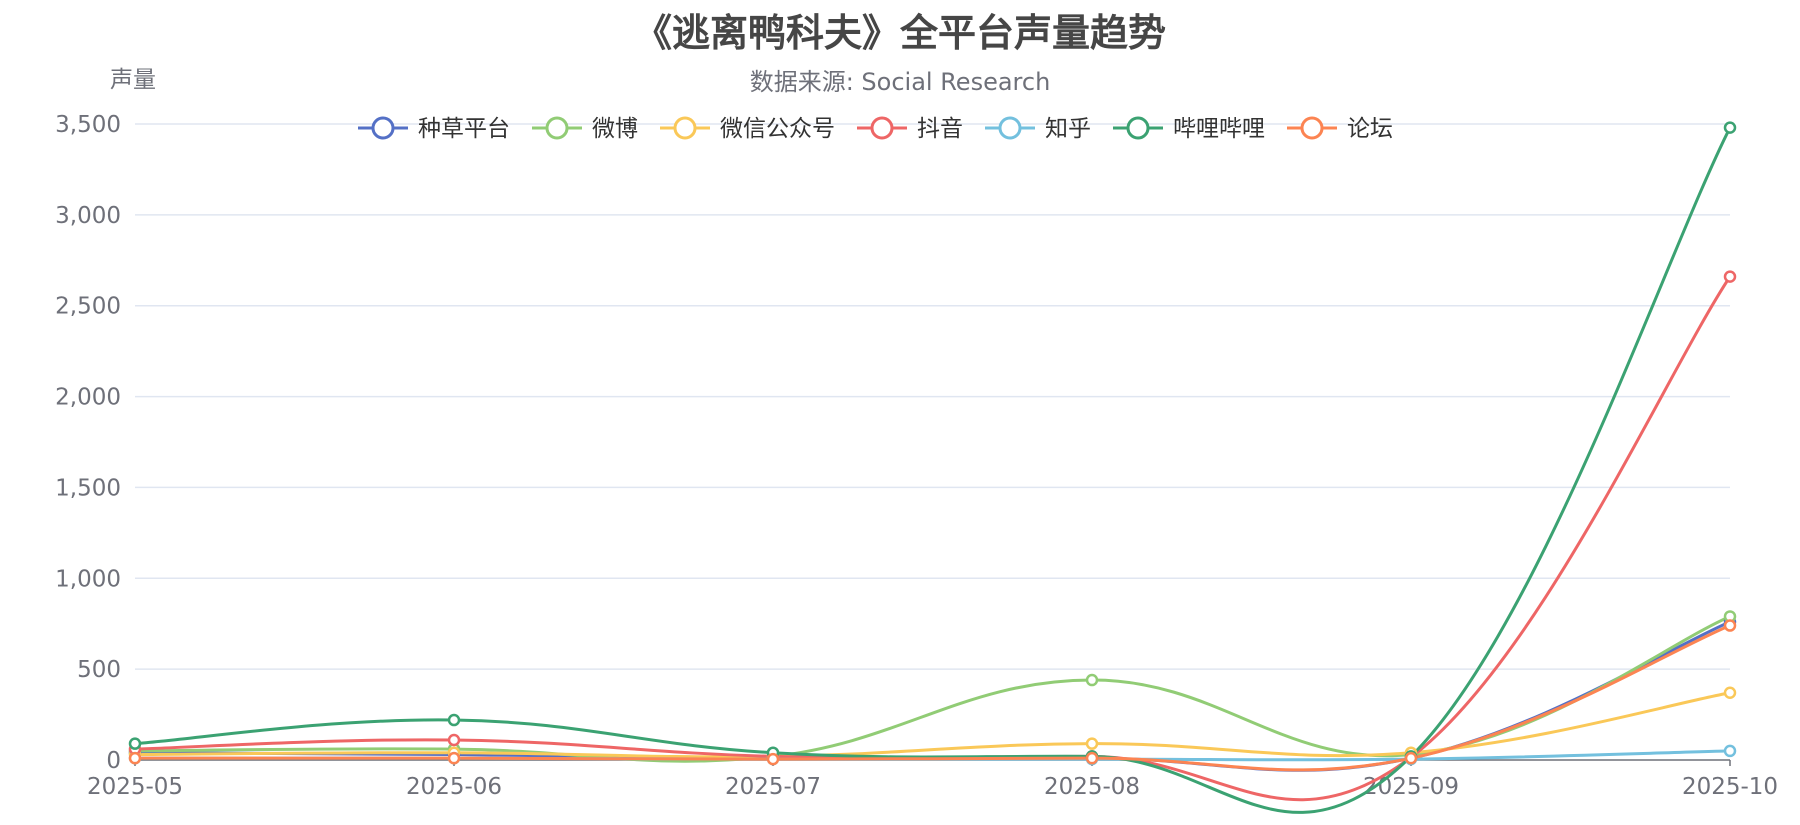 The height and width of the screenshot is (825, 1800). Describe the element at coordinates (777, 129) in the screenshot. I see `legend-label: 微信公众号` at that location.